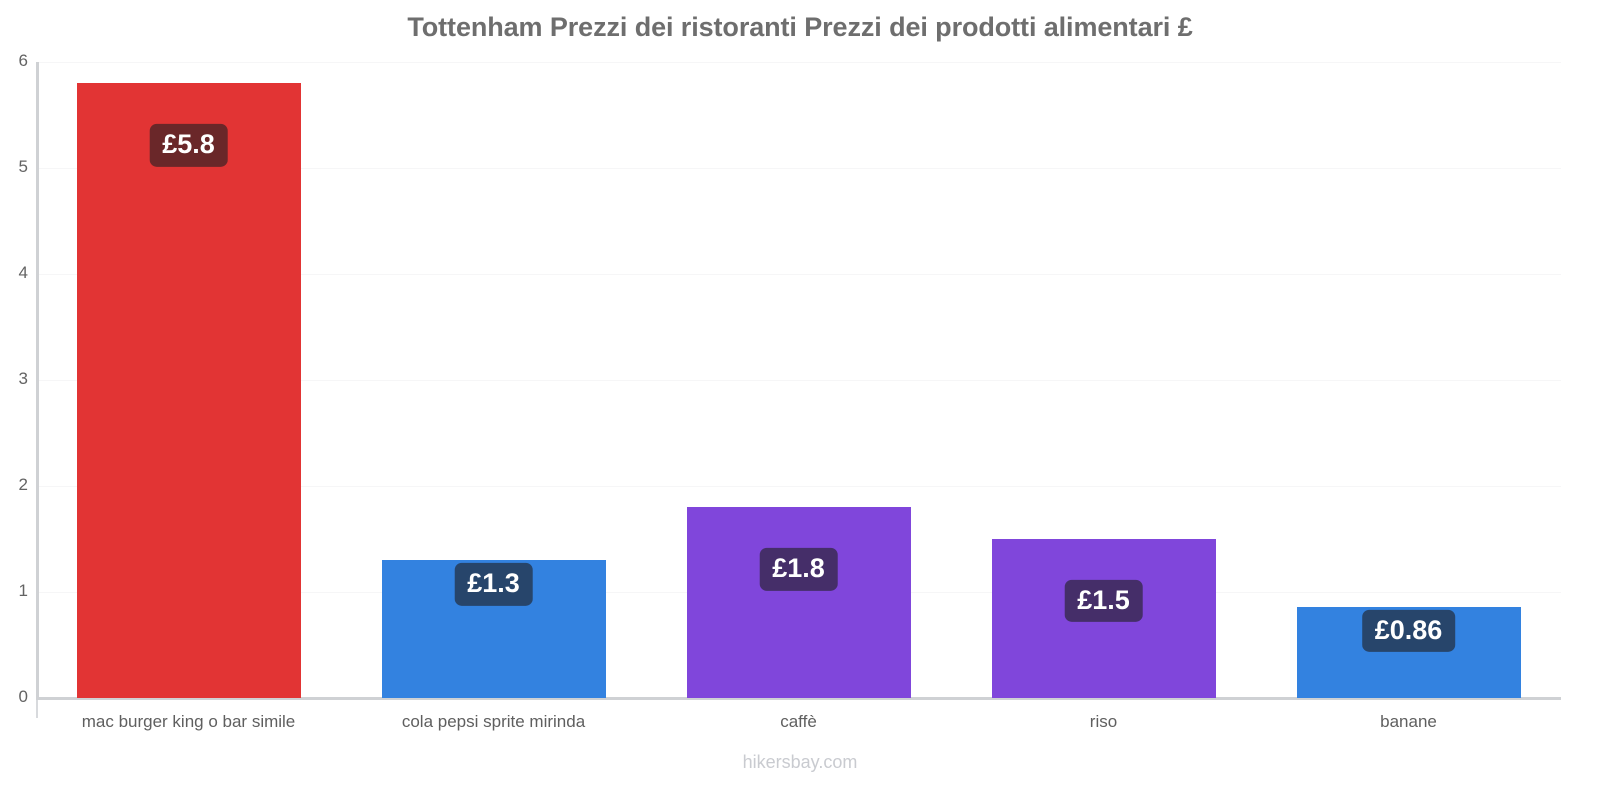 The width and height of the screenshot is (1600, 800). Describe the element at coordinates (798, 698) in the screenshot. I see `x-axis-line` at that location.